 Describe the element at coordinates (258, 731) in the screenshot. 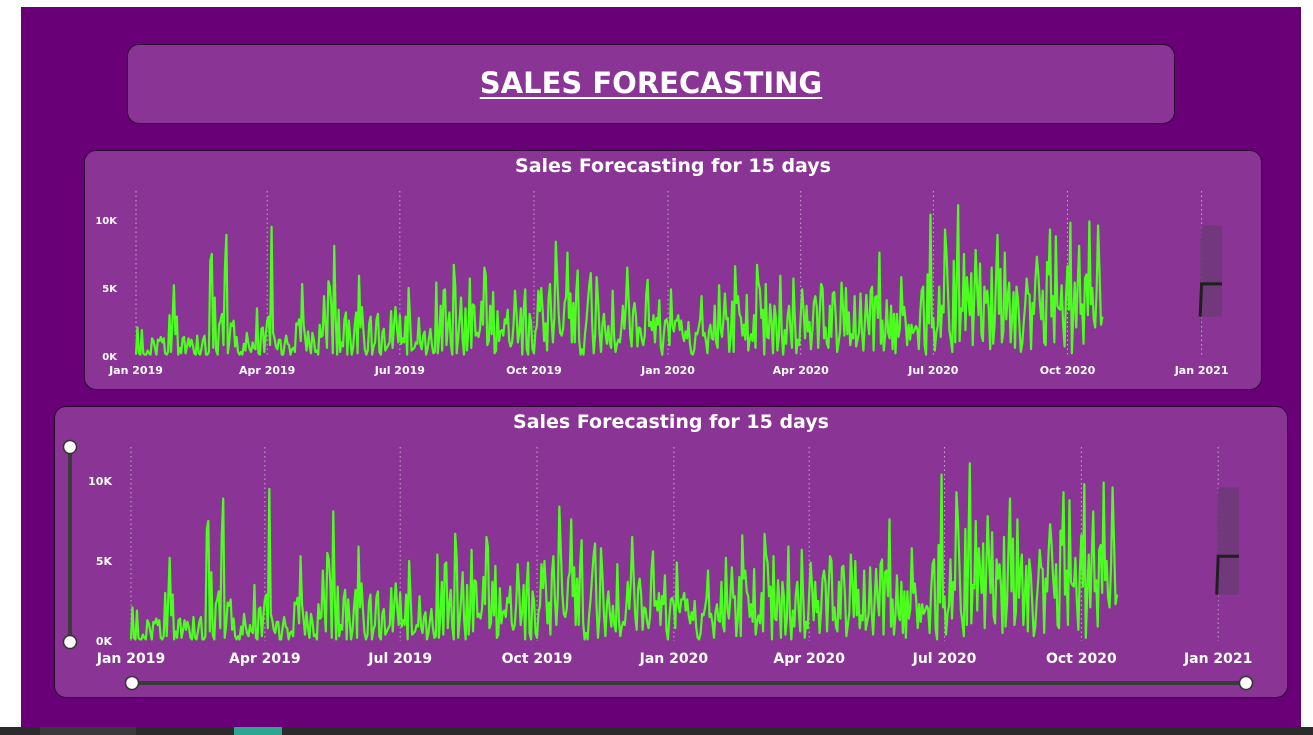

I see `taskbar-active-item` at that location.